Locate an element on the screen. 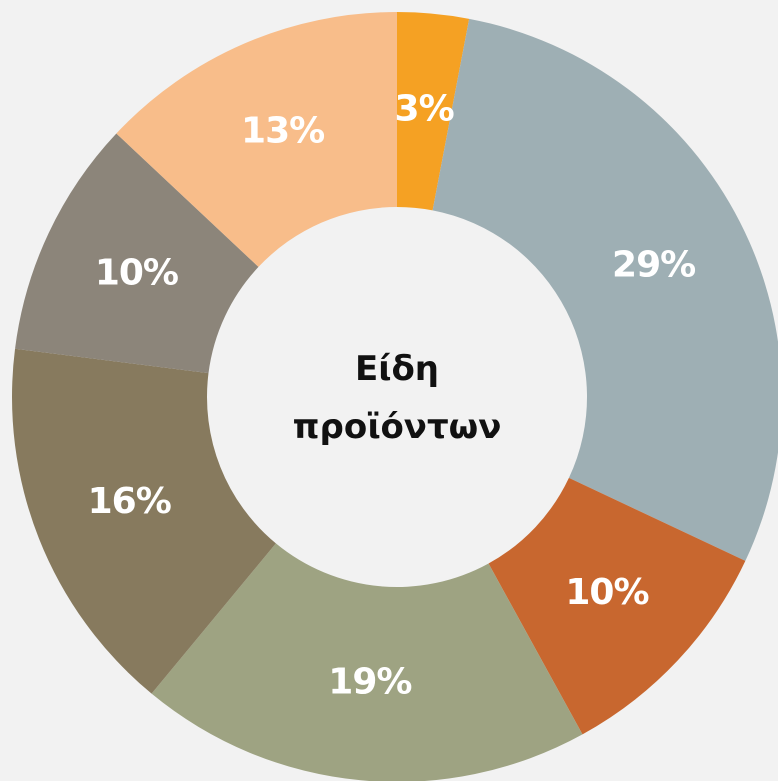 This screenshot has width=778, height=781. value-label: 3% is located at coordinates (424, 108).